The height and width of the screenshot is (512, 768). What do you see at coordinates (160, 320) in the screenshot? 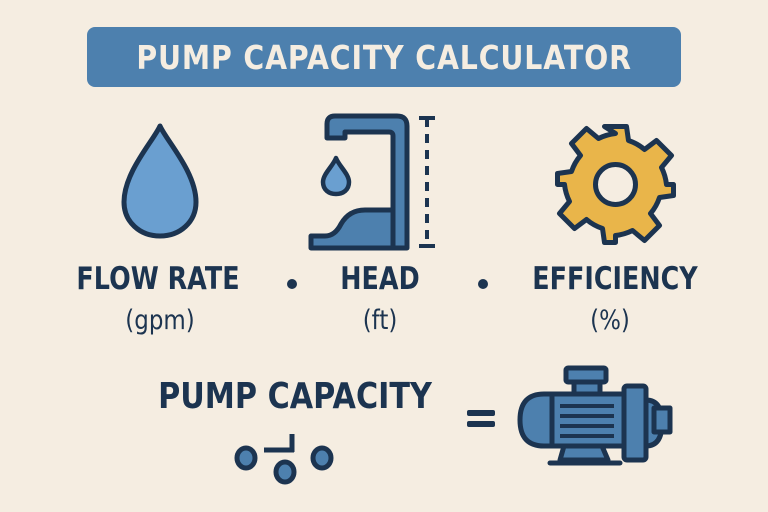
I see `flow-rate-unit: (gpm)` at bounding box center [160, 320].